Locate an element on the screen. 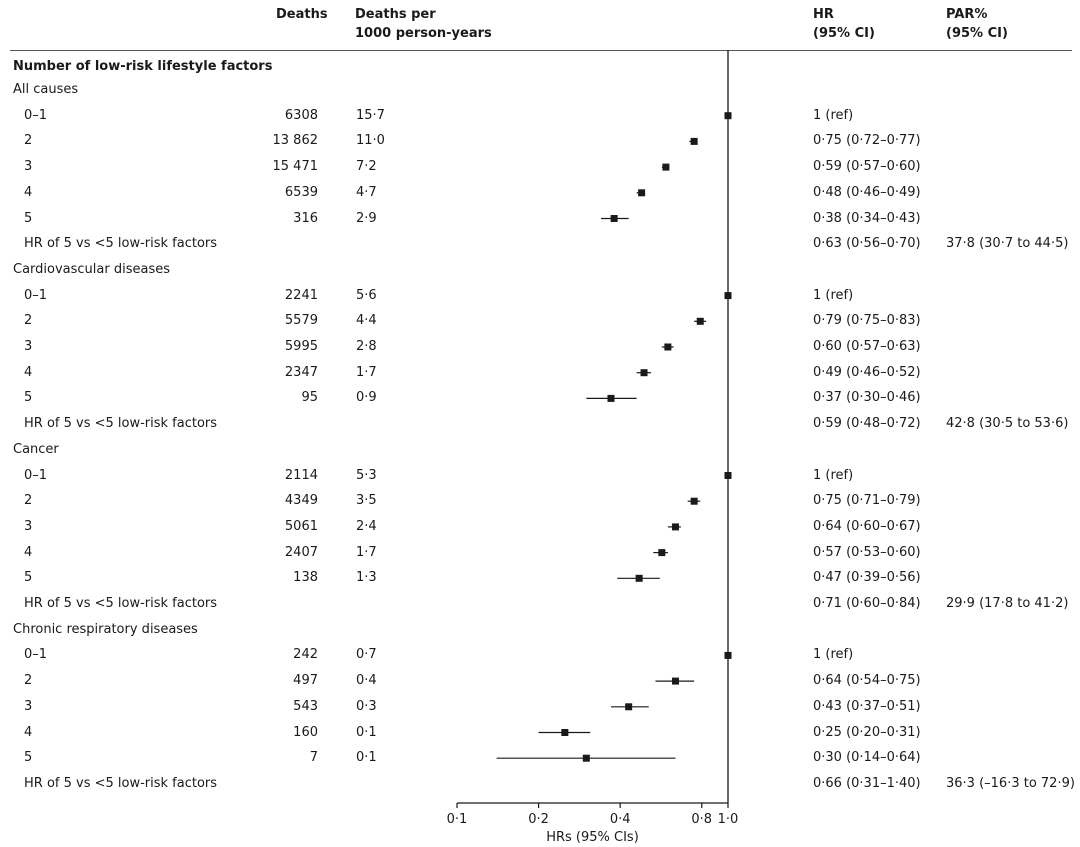  deaths-value: 4349 is located at coordinates (301, 501).